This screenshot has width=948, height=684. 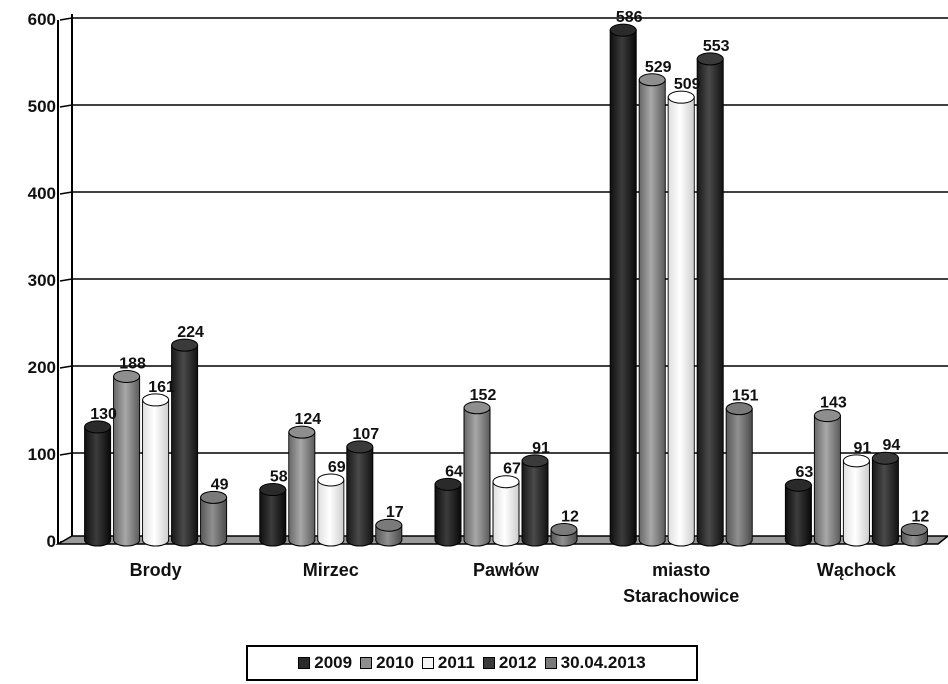 What do you see at coordinates (833, 403) in the screenshot?
I see `data-label: 143` at bounding box center [833, 403].